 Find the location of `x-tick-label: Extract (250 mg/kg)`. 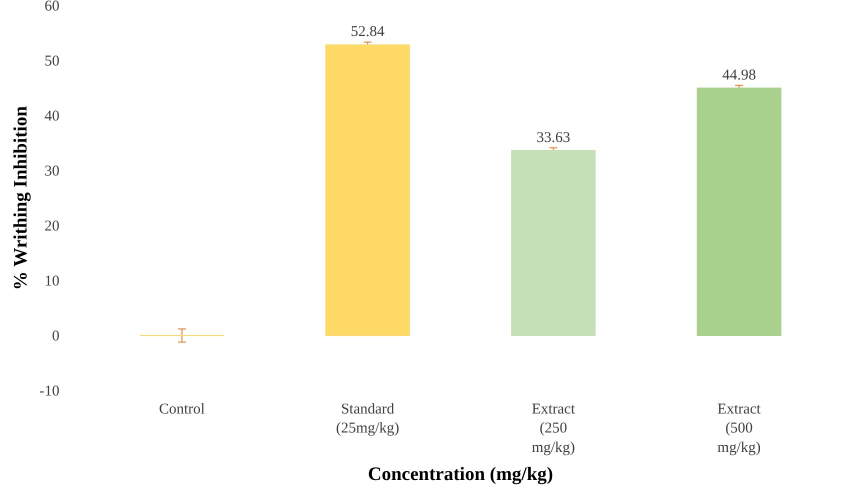

x-tick-label: Extract (250 mg/kg) is located at coordinates (554, 429).